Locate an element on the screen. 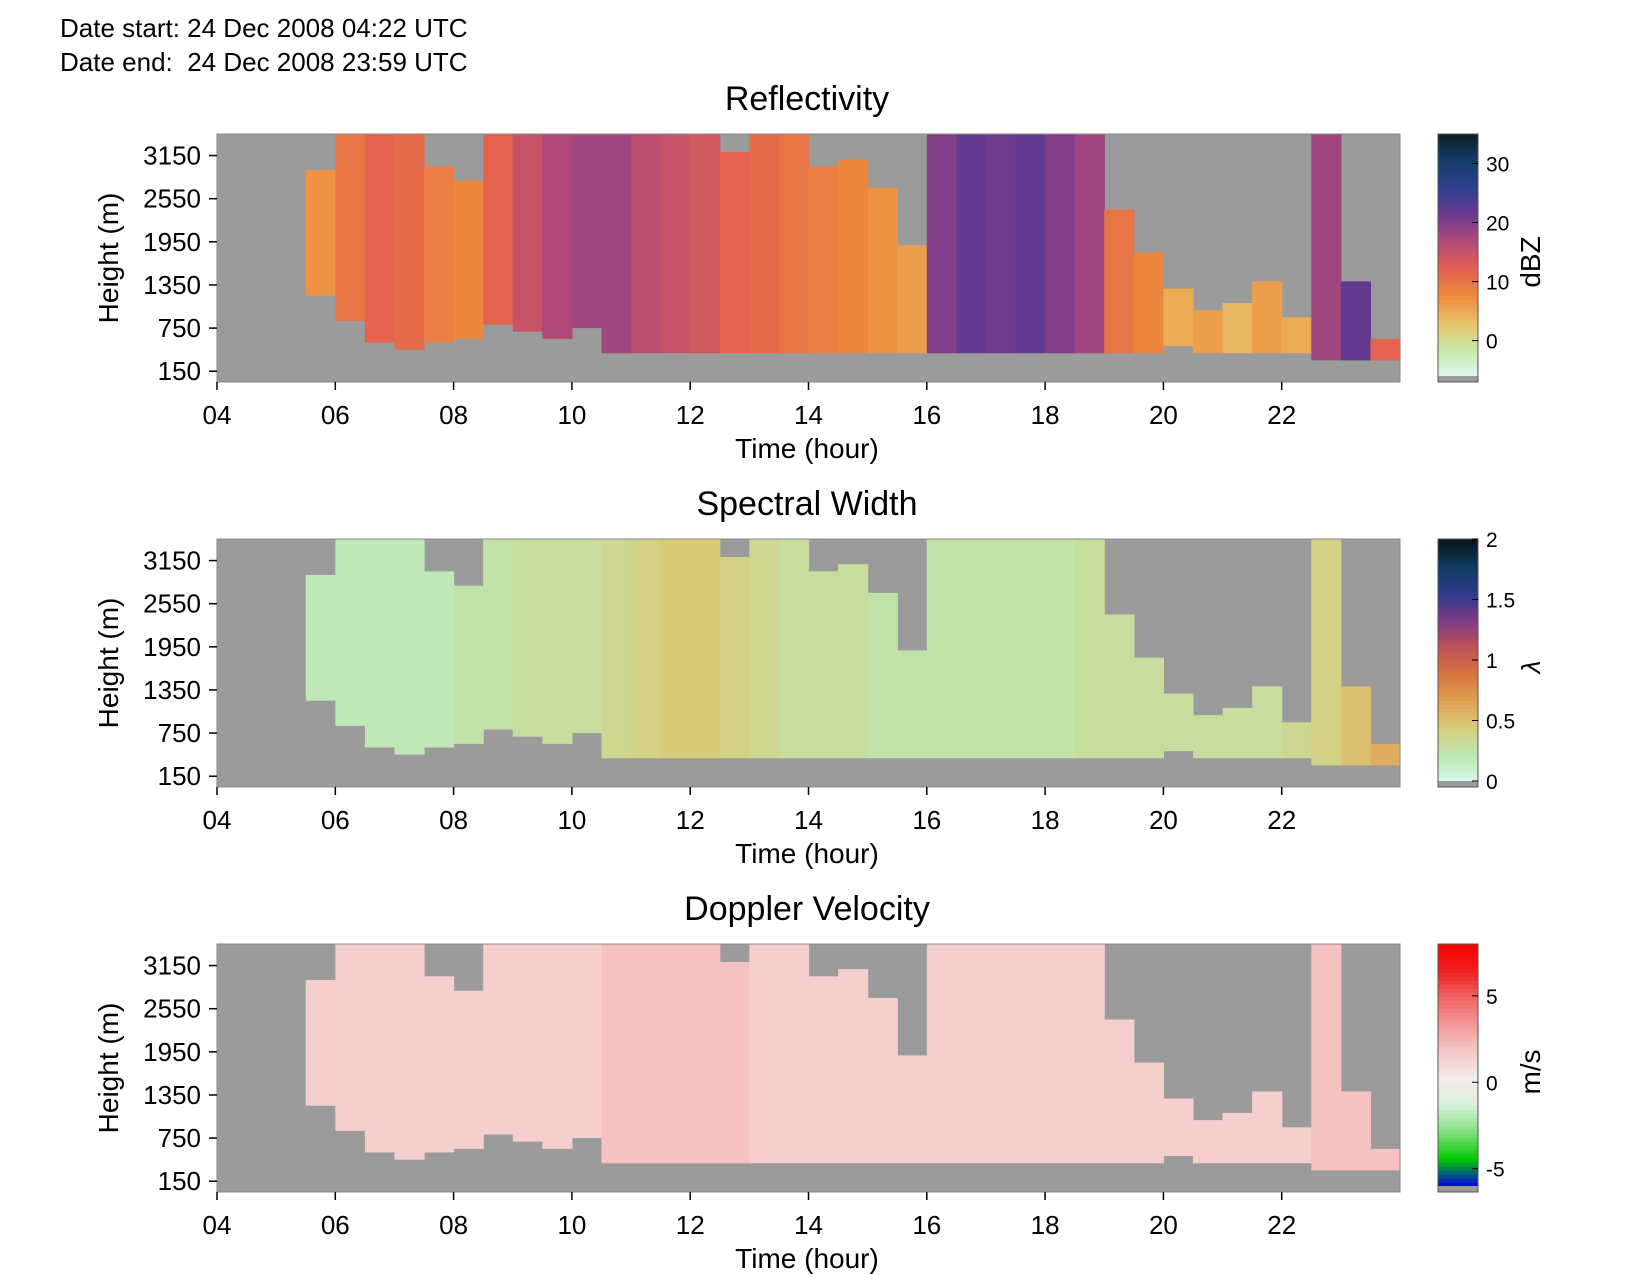  x-tick-label: 12 is located at coordinates (690, 820).